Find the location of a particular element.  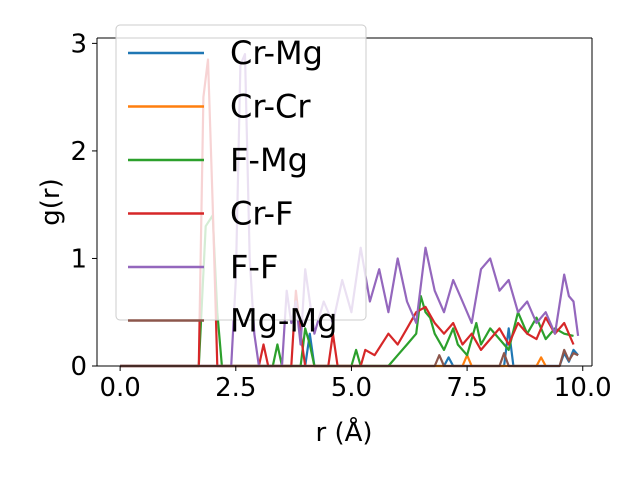

x-tick-label: 0.0 is located at coordinates (119, 388).